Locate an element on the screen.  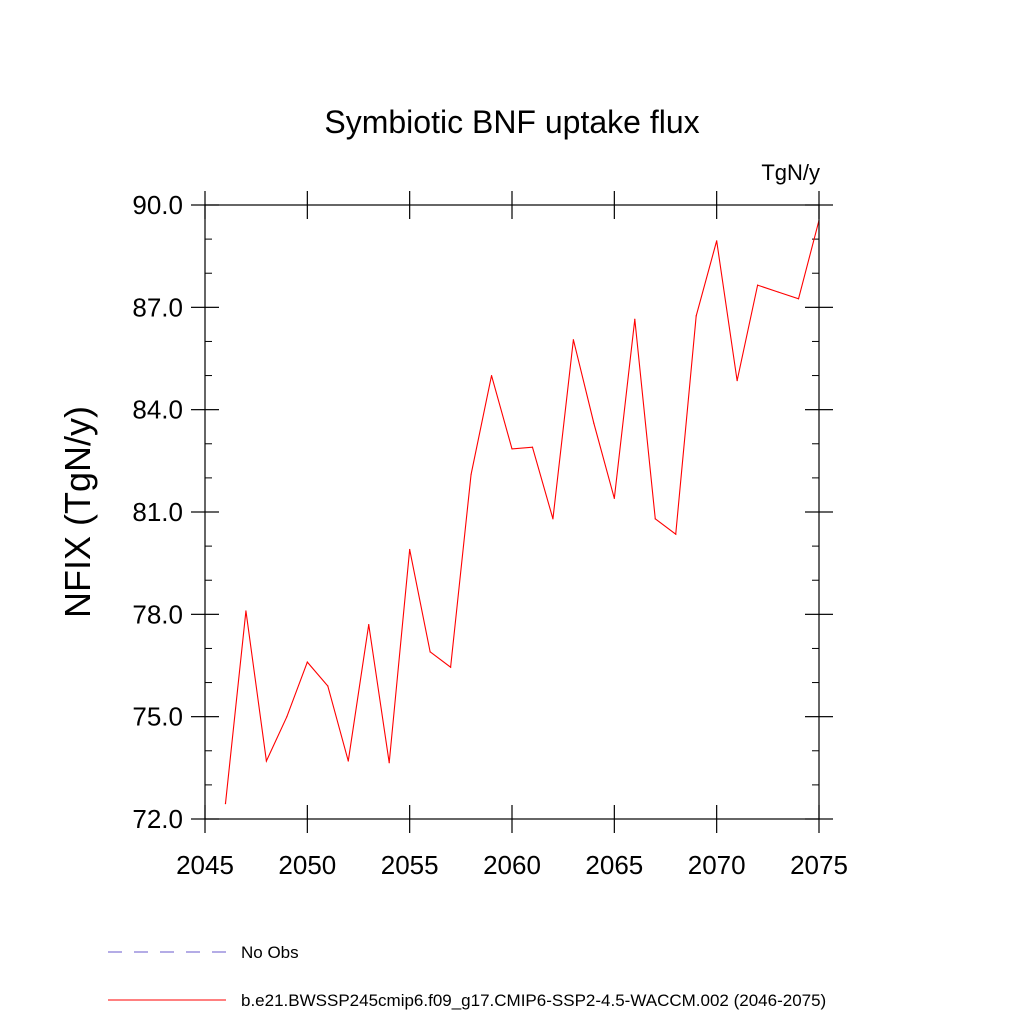
units-label: TgN/y is located at coordinates (790, 172).